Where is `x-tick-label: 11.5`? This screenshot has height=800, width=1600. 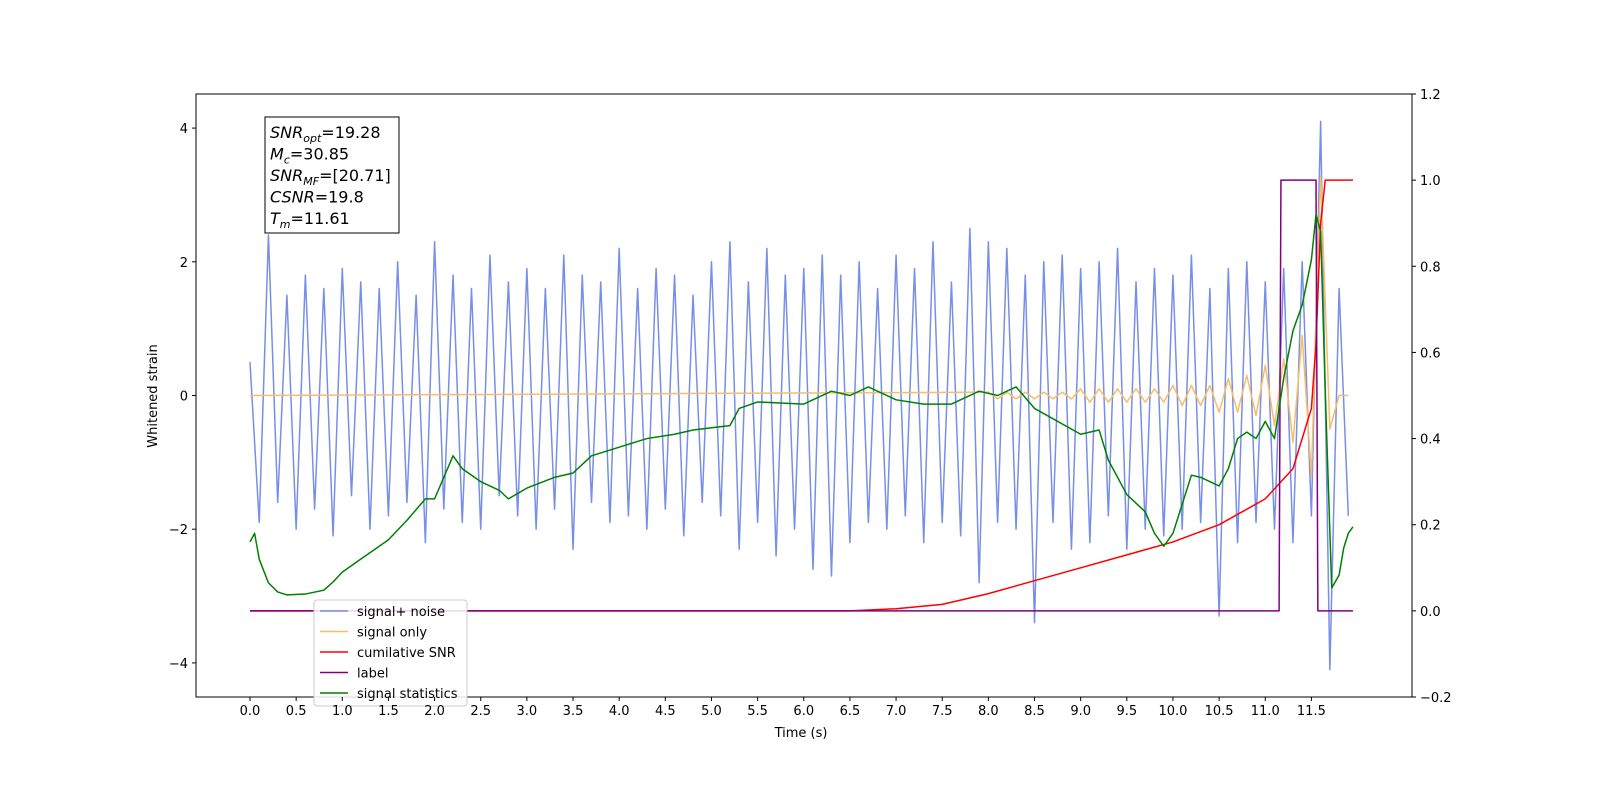 x-tick-label: 11.5 is located at coordinates (1311, 711).